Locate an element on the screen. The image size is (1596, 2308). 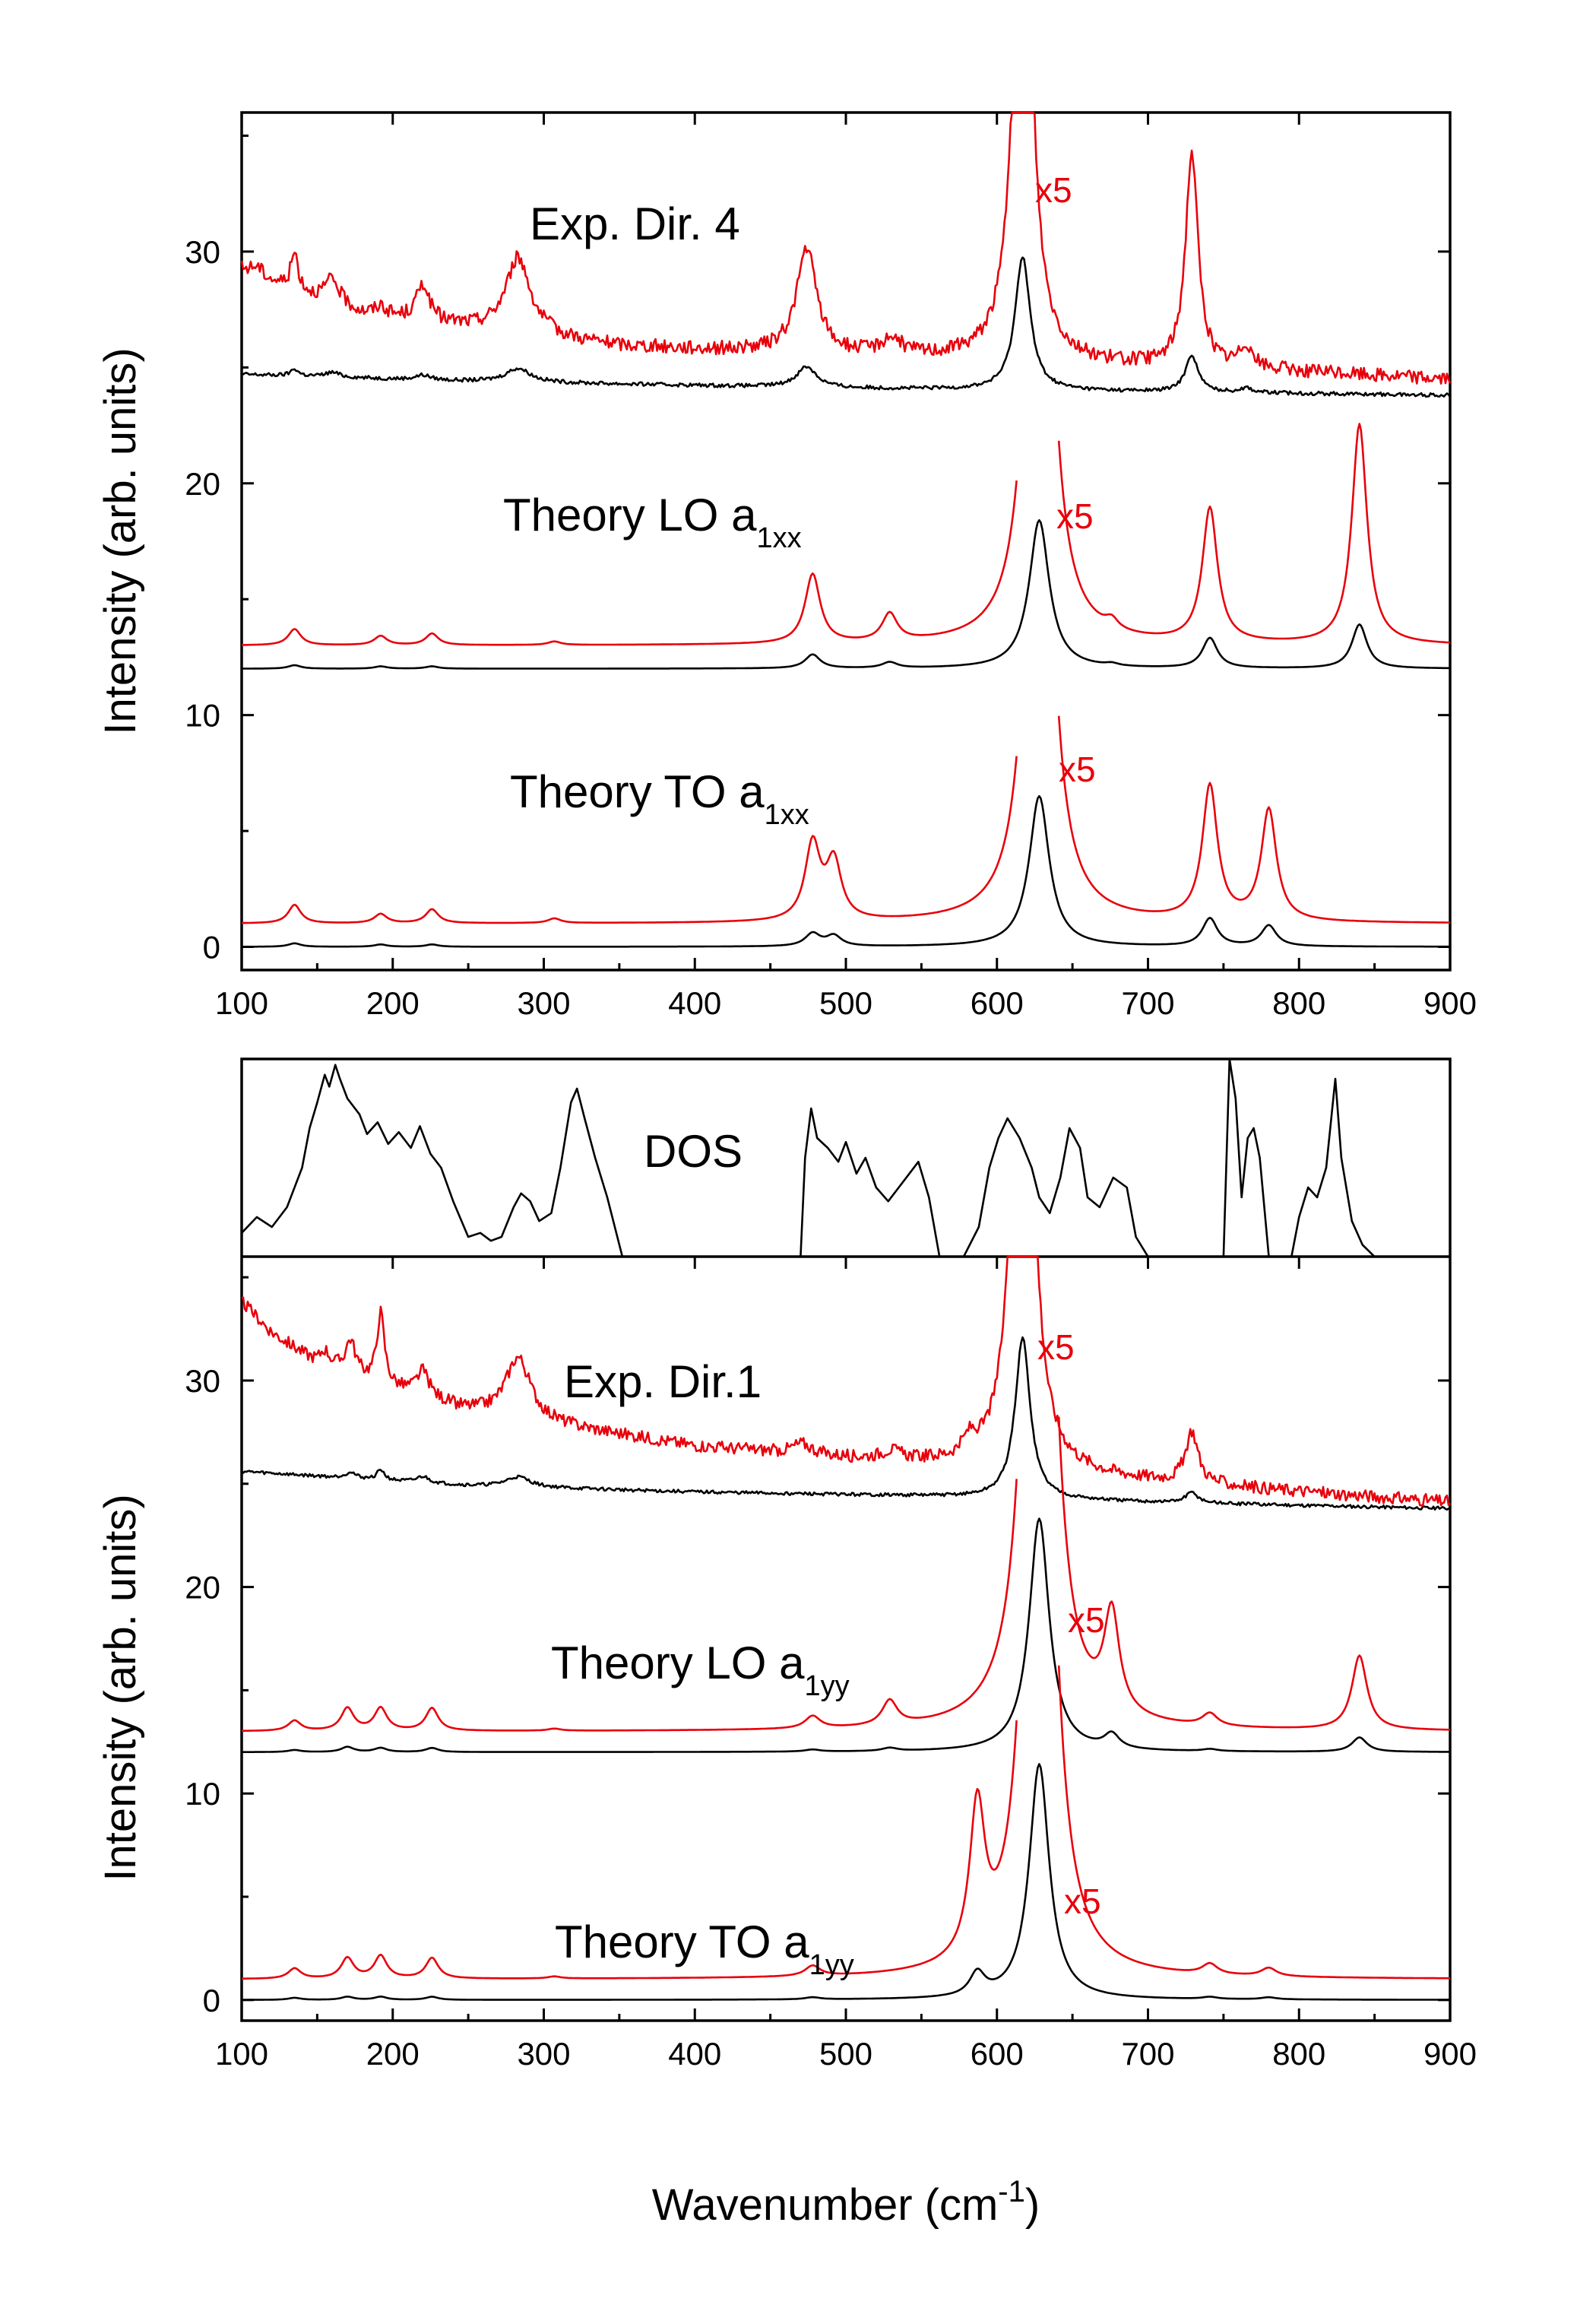
dos-label: DOS is located at coordinates (694, 1151).